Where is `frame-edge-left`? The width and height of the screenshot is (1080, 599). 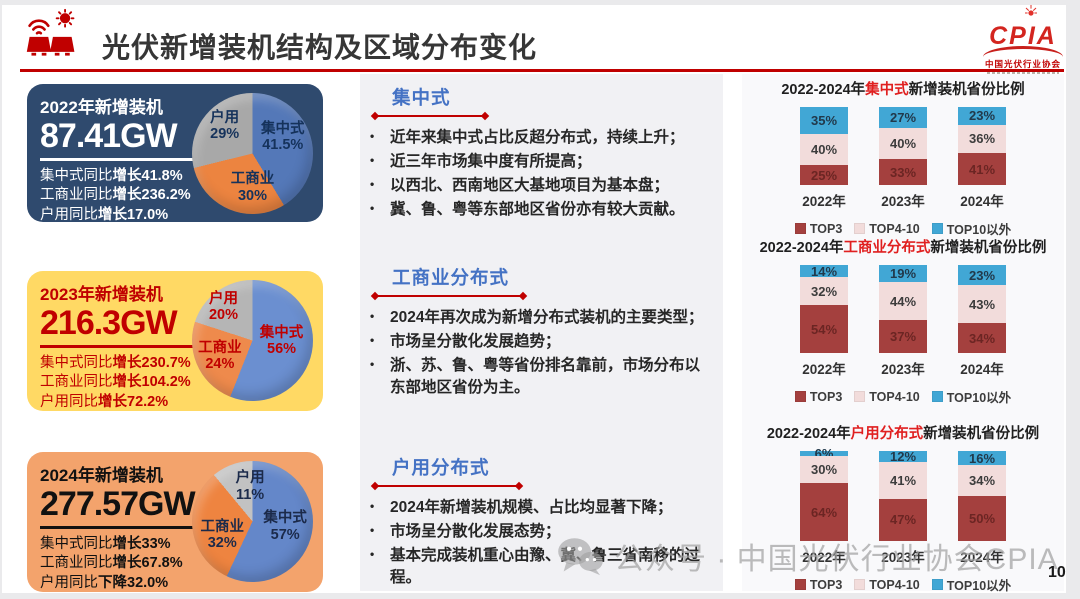
frame-edge-left is located at coordinates (1, 299).